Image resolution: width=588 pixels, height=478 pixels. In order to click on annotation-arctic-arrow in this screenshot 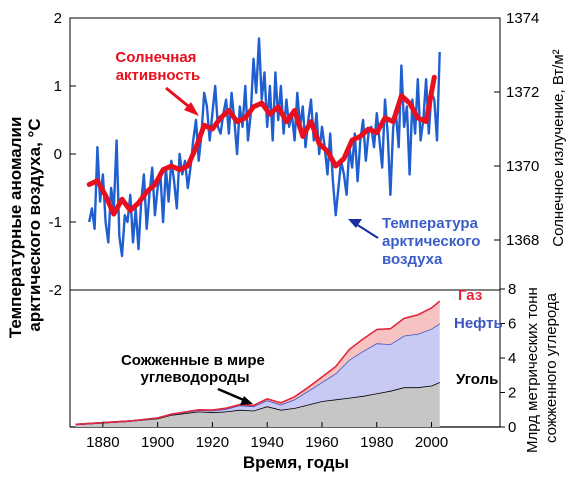, I will do `click(363, 229)`.